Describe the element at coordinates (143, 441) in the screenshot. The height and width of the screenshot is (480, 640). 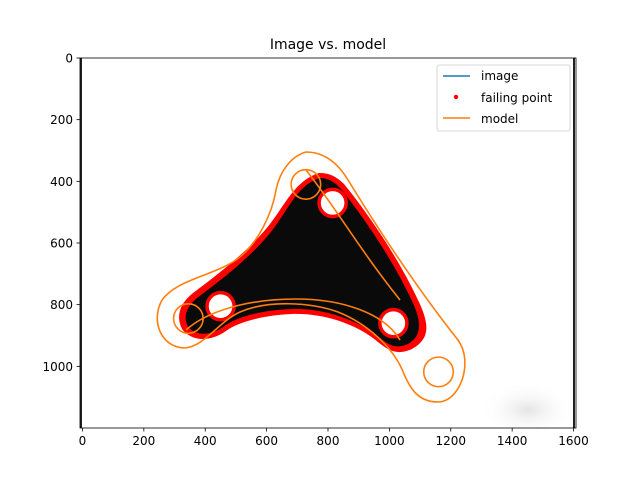
I see `x-tick-label-200: 200` at that location.